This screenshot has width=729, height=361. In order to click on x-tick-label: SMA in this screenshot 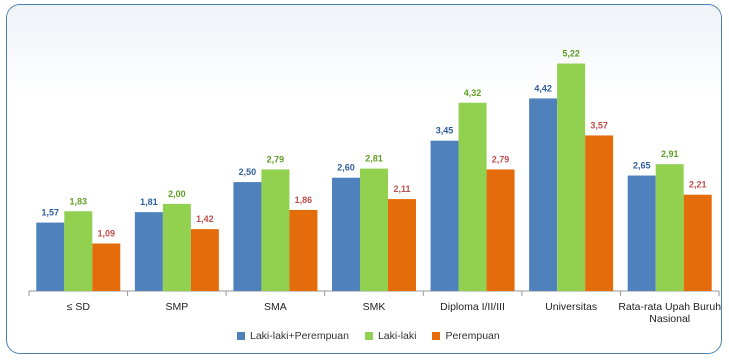, I will do `click(275, 307)`.